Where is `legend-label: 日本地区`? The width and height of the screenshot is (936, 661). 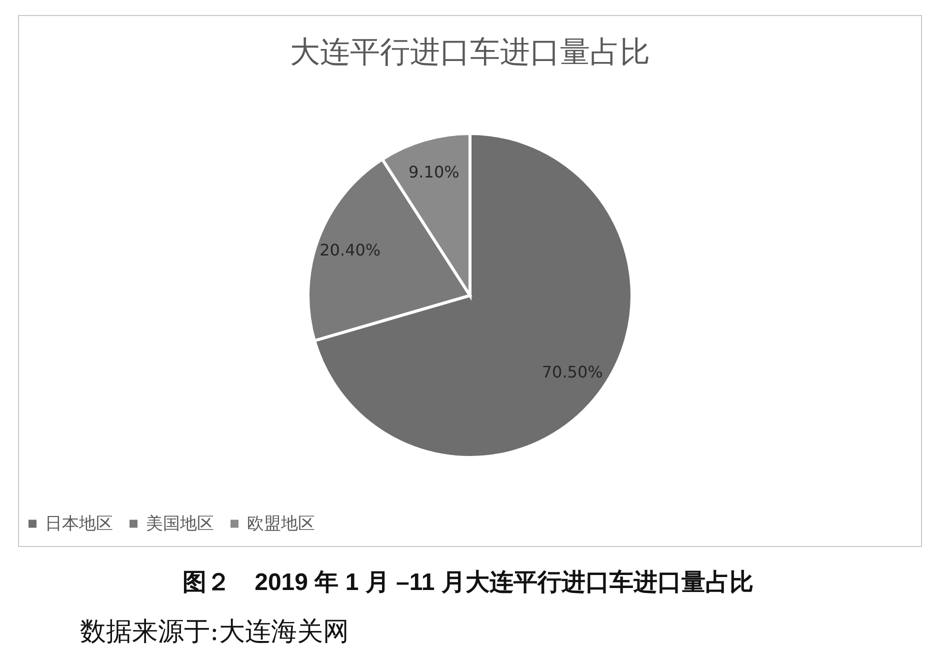
legend-label: 日本地区 is located at coordinates (79, 524).